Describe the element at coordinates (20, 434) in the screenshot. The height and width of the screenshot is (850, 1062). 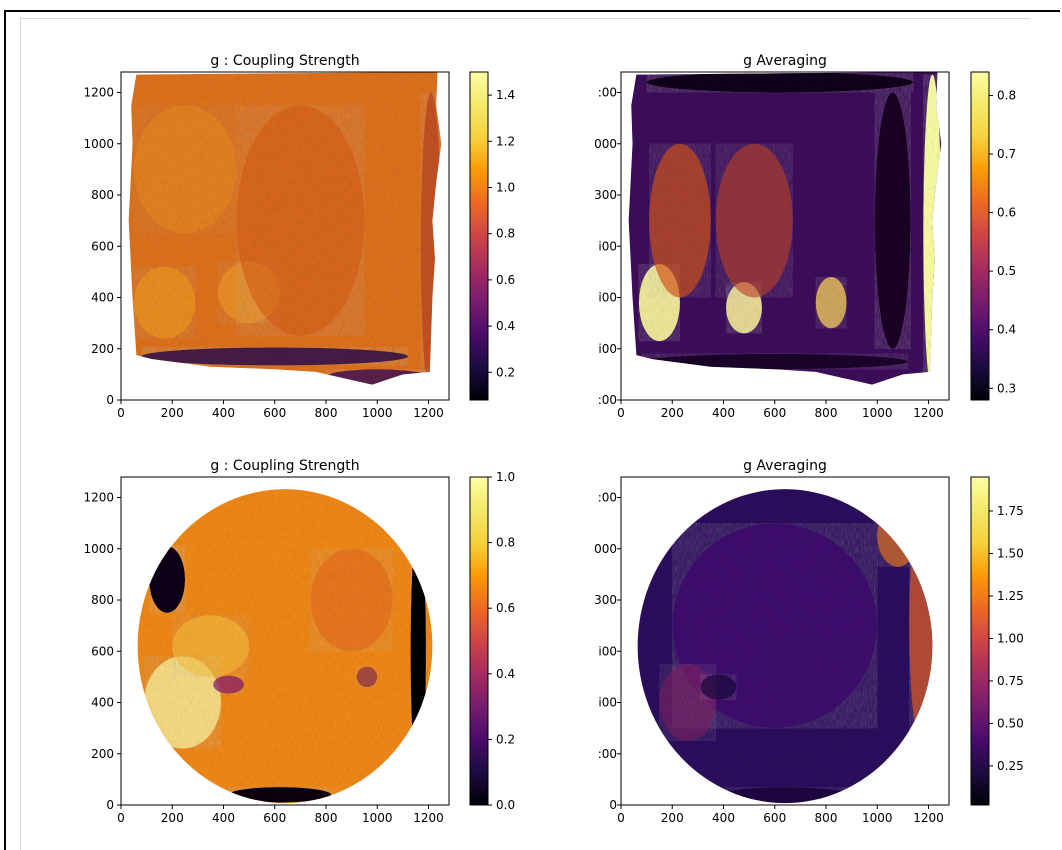
I see `frame-inner-line-left` at that location.